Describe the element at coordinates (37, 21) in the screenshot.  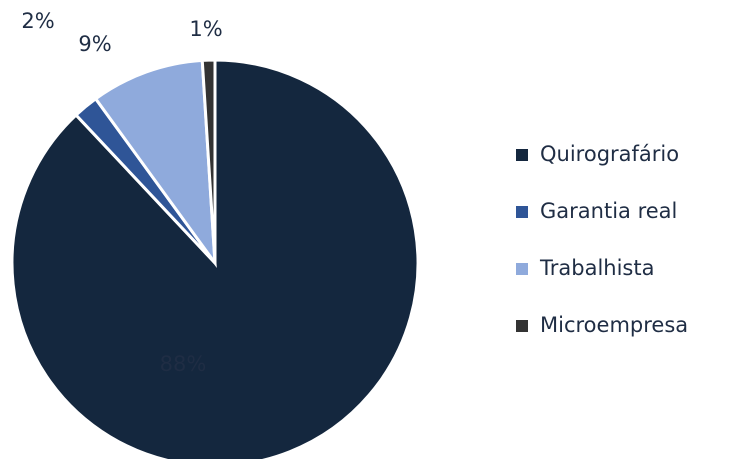
I see `data-label: 2%` at that location.